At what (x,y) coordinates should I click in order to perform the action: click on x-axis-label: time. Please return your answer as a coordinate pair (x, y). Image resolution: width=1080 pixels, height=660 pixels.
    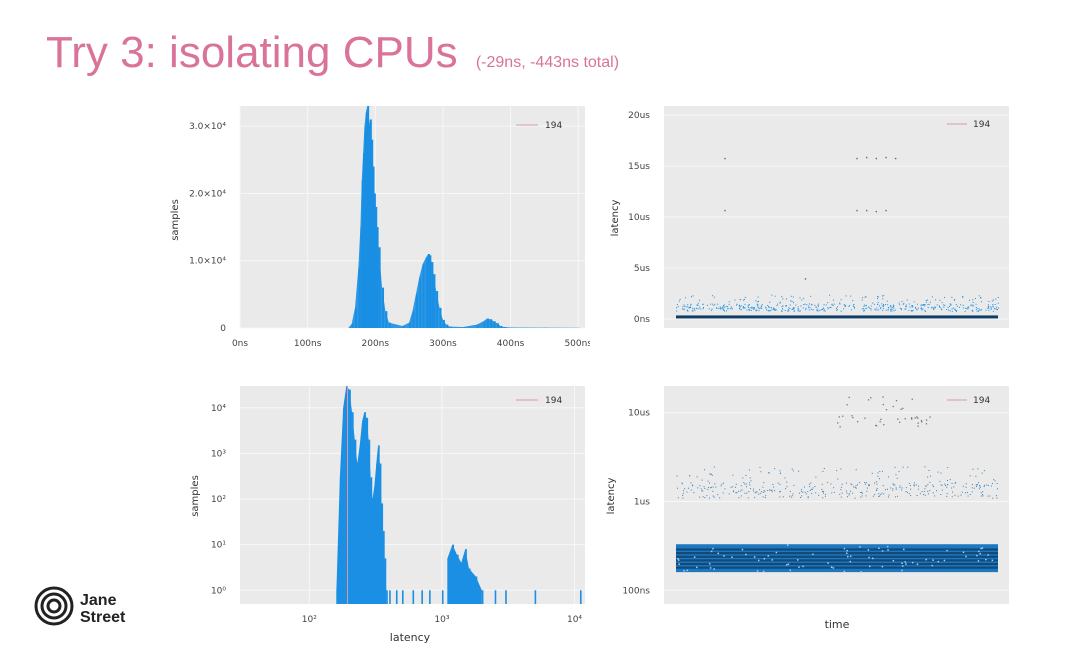
    Looking at the image, I should click on (837, 624).